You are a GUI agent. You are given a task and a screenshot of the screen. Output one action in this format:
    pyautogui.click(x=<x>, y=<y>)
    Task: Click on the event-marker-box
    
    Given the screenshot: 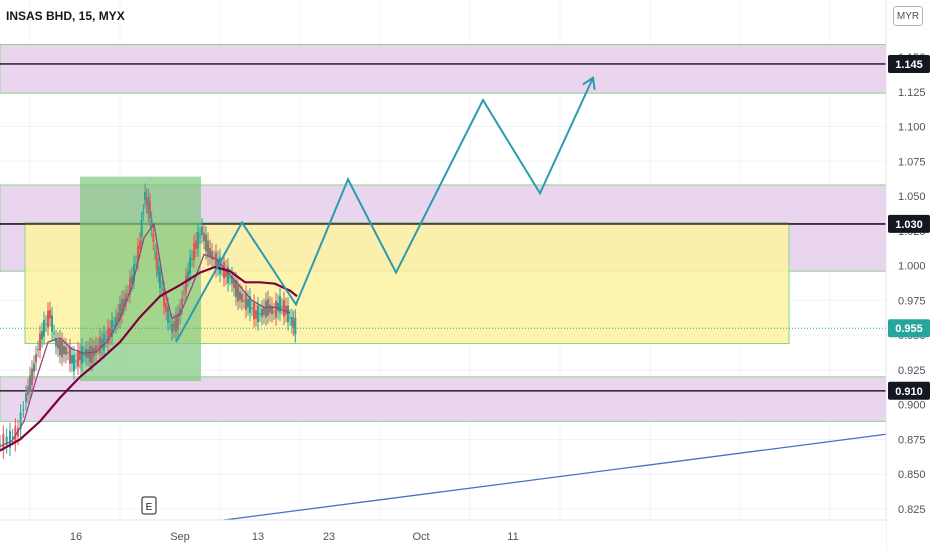 What is the action you would take?
    pyautogui.click(x=149, y=505)
    